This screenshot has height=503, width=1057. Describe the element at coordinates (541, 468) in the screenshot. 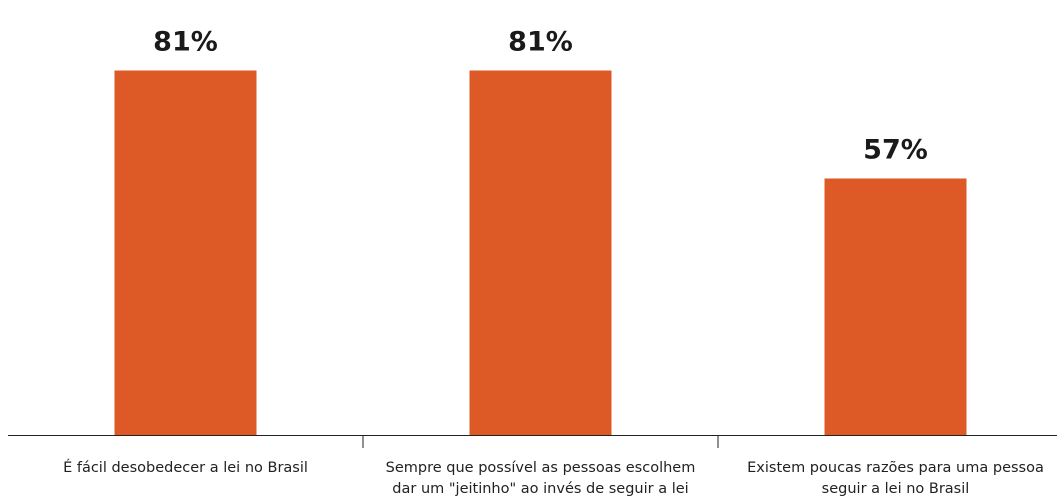

I see `category-label-line: Sempre que possível as pessoas escolhem` at that location.